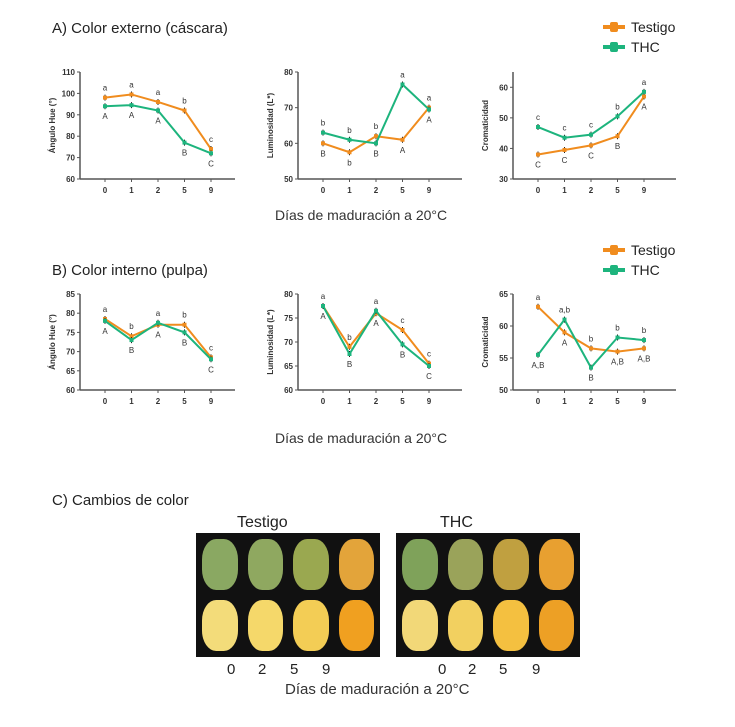  What do you see at coordinates (645, 270) in the screenshot?
I see `legend-label: THC` at bounding box center [645, 270].